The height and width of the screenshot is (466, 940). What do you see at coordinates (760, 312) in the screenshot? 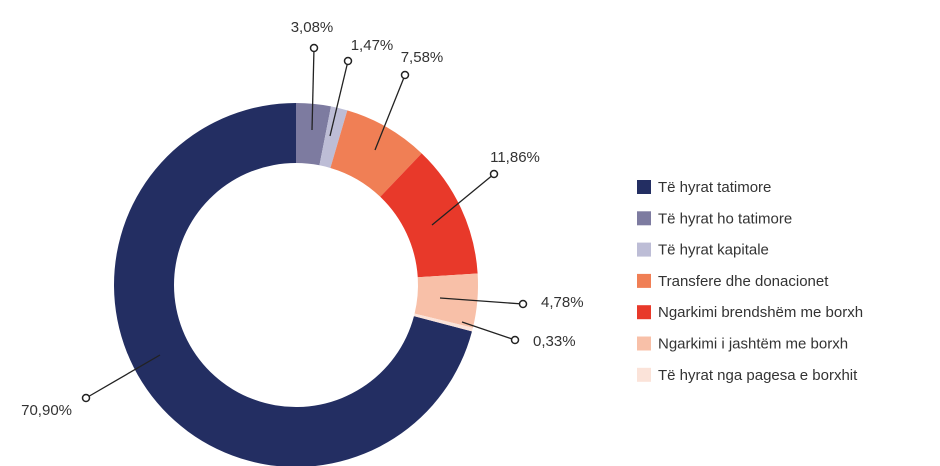
I see `legend-label: Ngarkimi brendshëm me borxh` at bounding box center [760, 312].